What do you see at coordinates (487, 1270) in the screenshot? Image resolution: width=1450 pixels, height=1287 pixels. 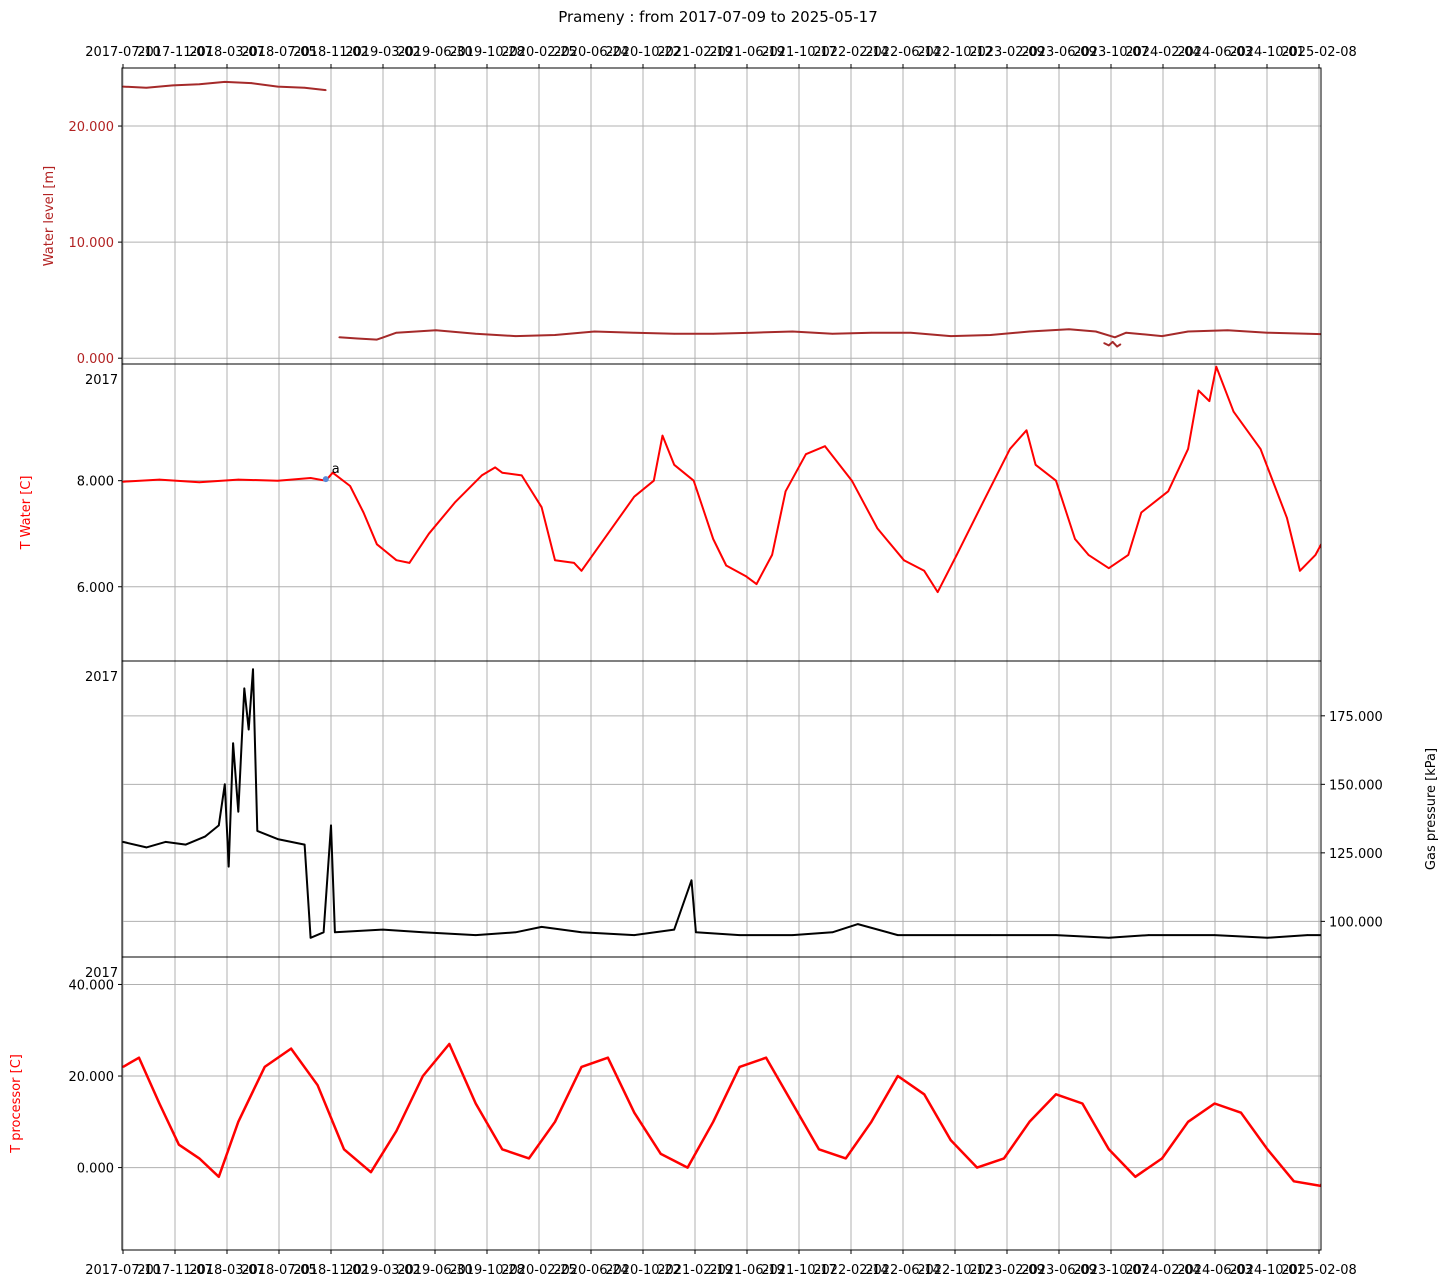 I see `bottom-x-tick-label: 2019-10-28` at bounding box center [487, 1270].